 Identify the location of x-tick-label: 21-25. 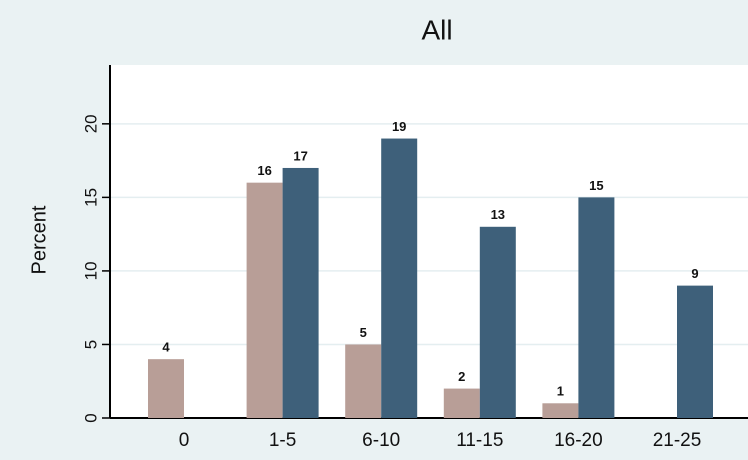
(677, 440).